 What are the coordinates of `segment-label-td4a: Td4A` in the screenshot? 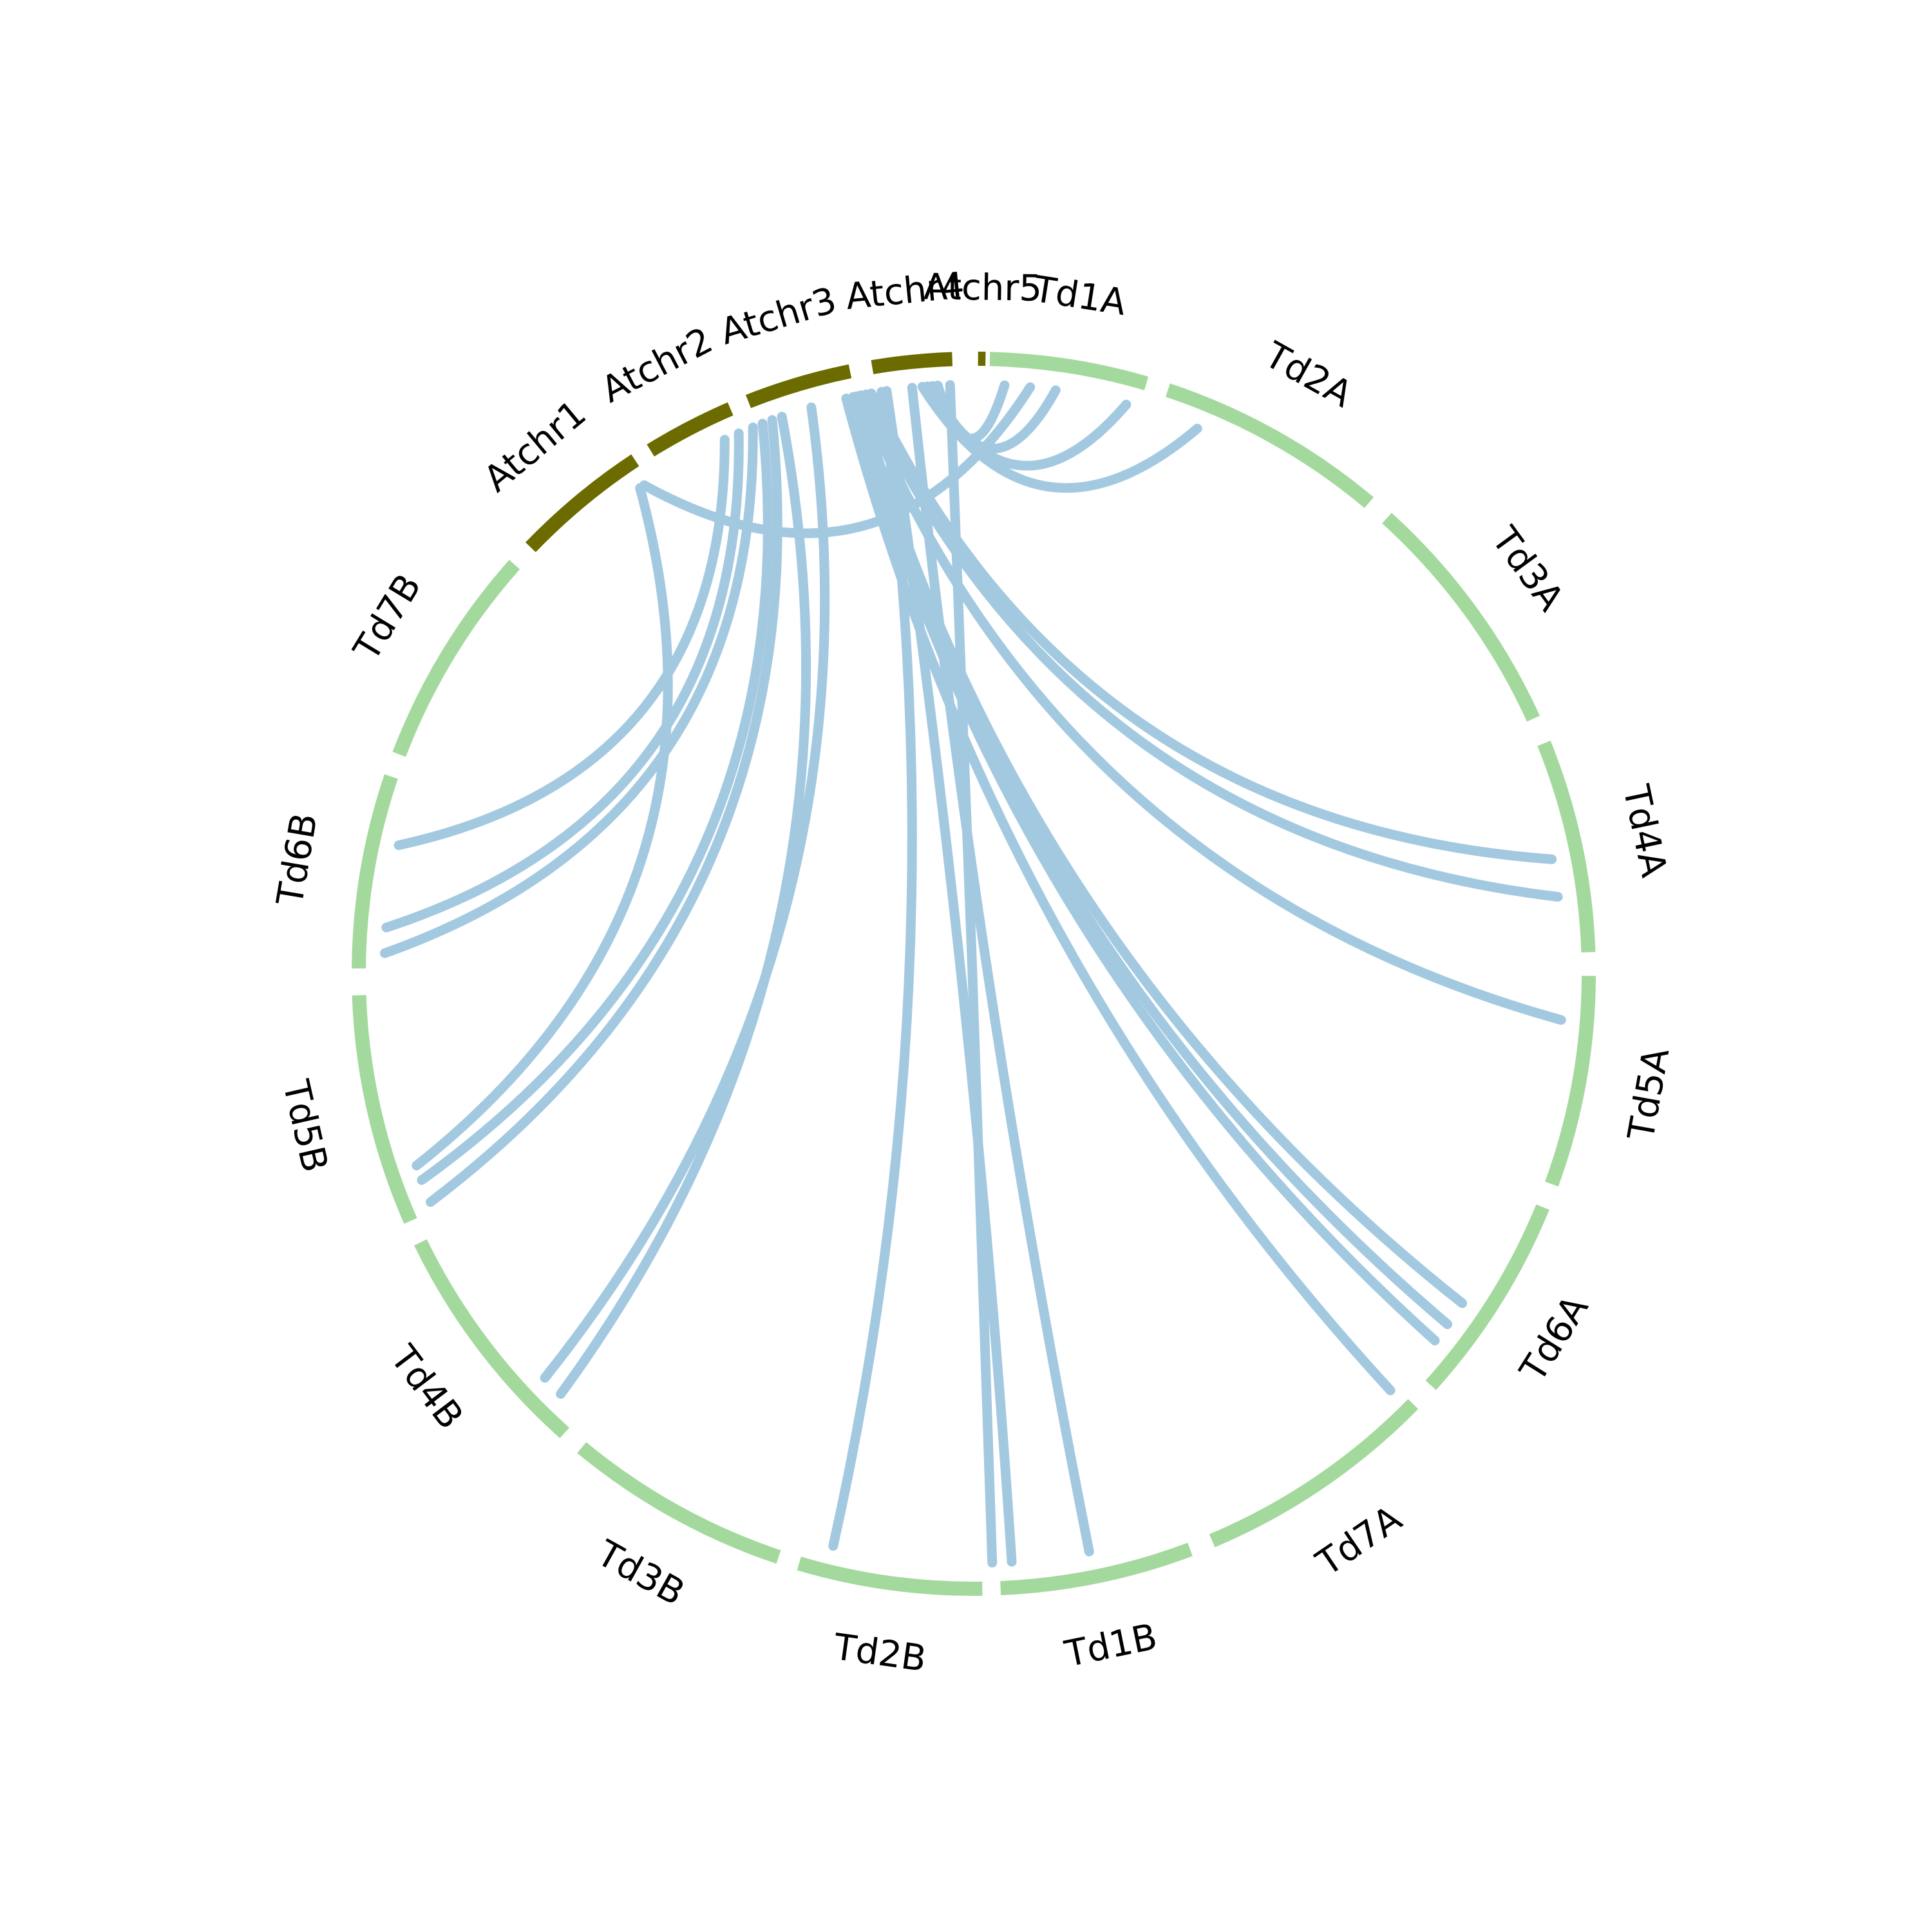 It's located at (1645, 831).